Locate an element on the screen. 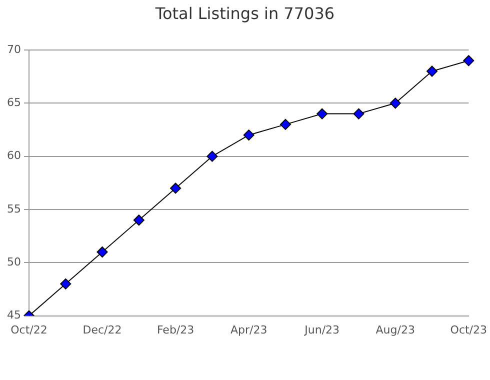 The width and height of the screenshot is (490, 380). x-tick-label: Apr/23 is located at coordinates (249, 329).